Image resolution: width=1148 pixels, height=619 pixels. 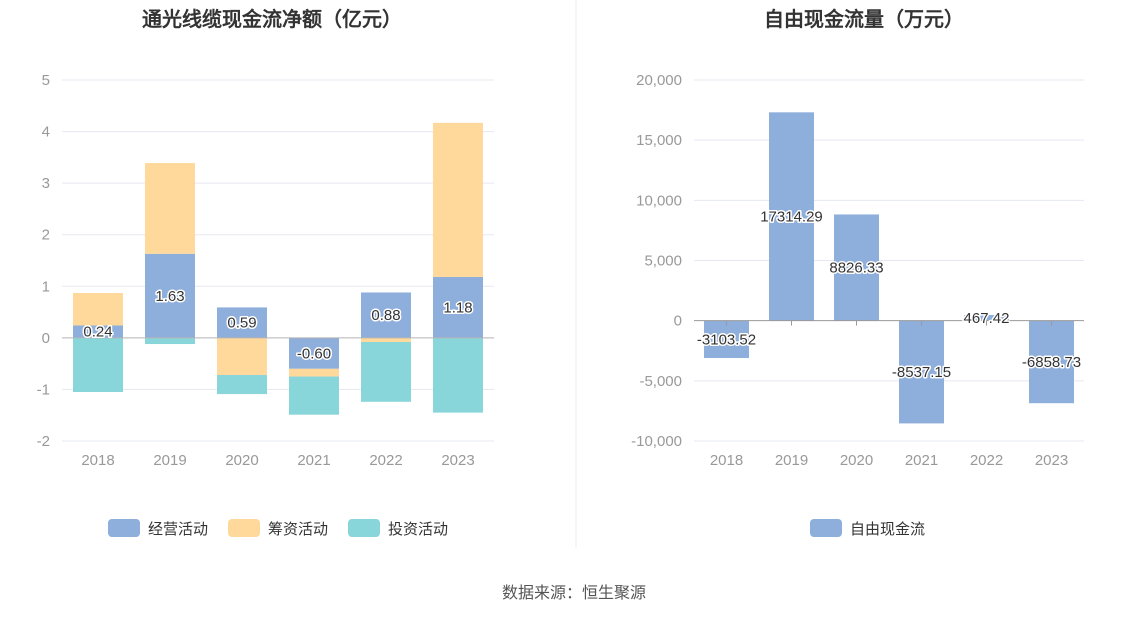 I want to click on net-cash-flow-x-tick-label: 2018, so click(x=97, y=460).